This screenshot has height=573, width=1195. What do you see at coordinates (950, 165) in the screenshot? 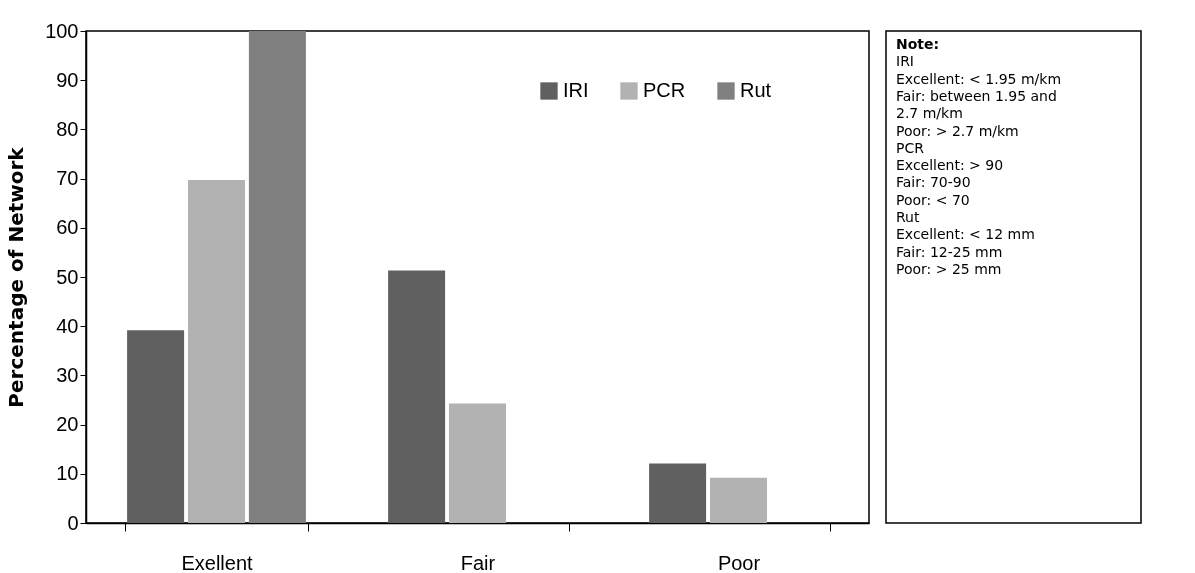
I see `text: Excellent: > 90` at bounding box center [950, 165].